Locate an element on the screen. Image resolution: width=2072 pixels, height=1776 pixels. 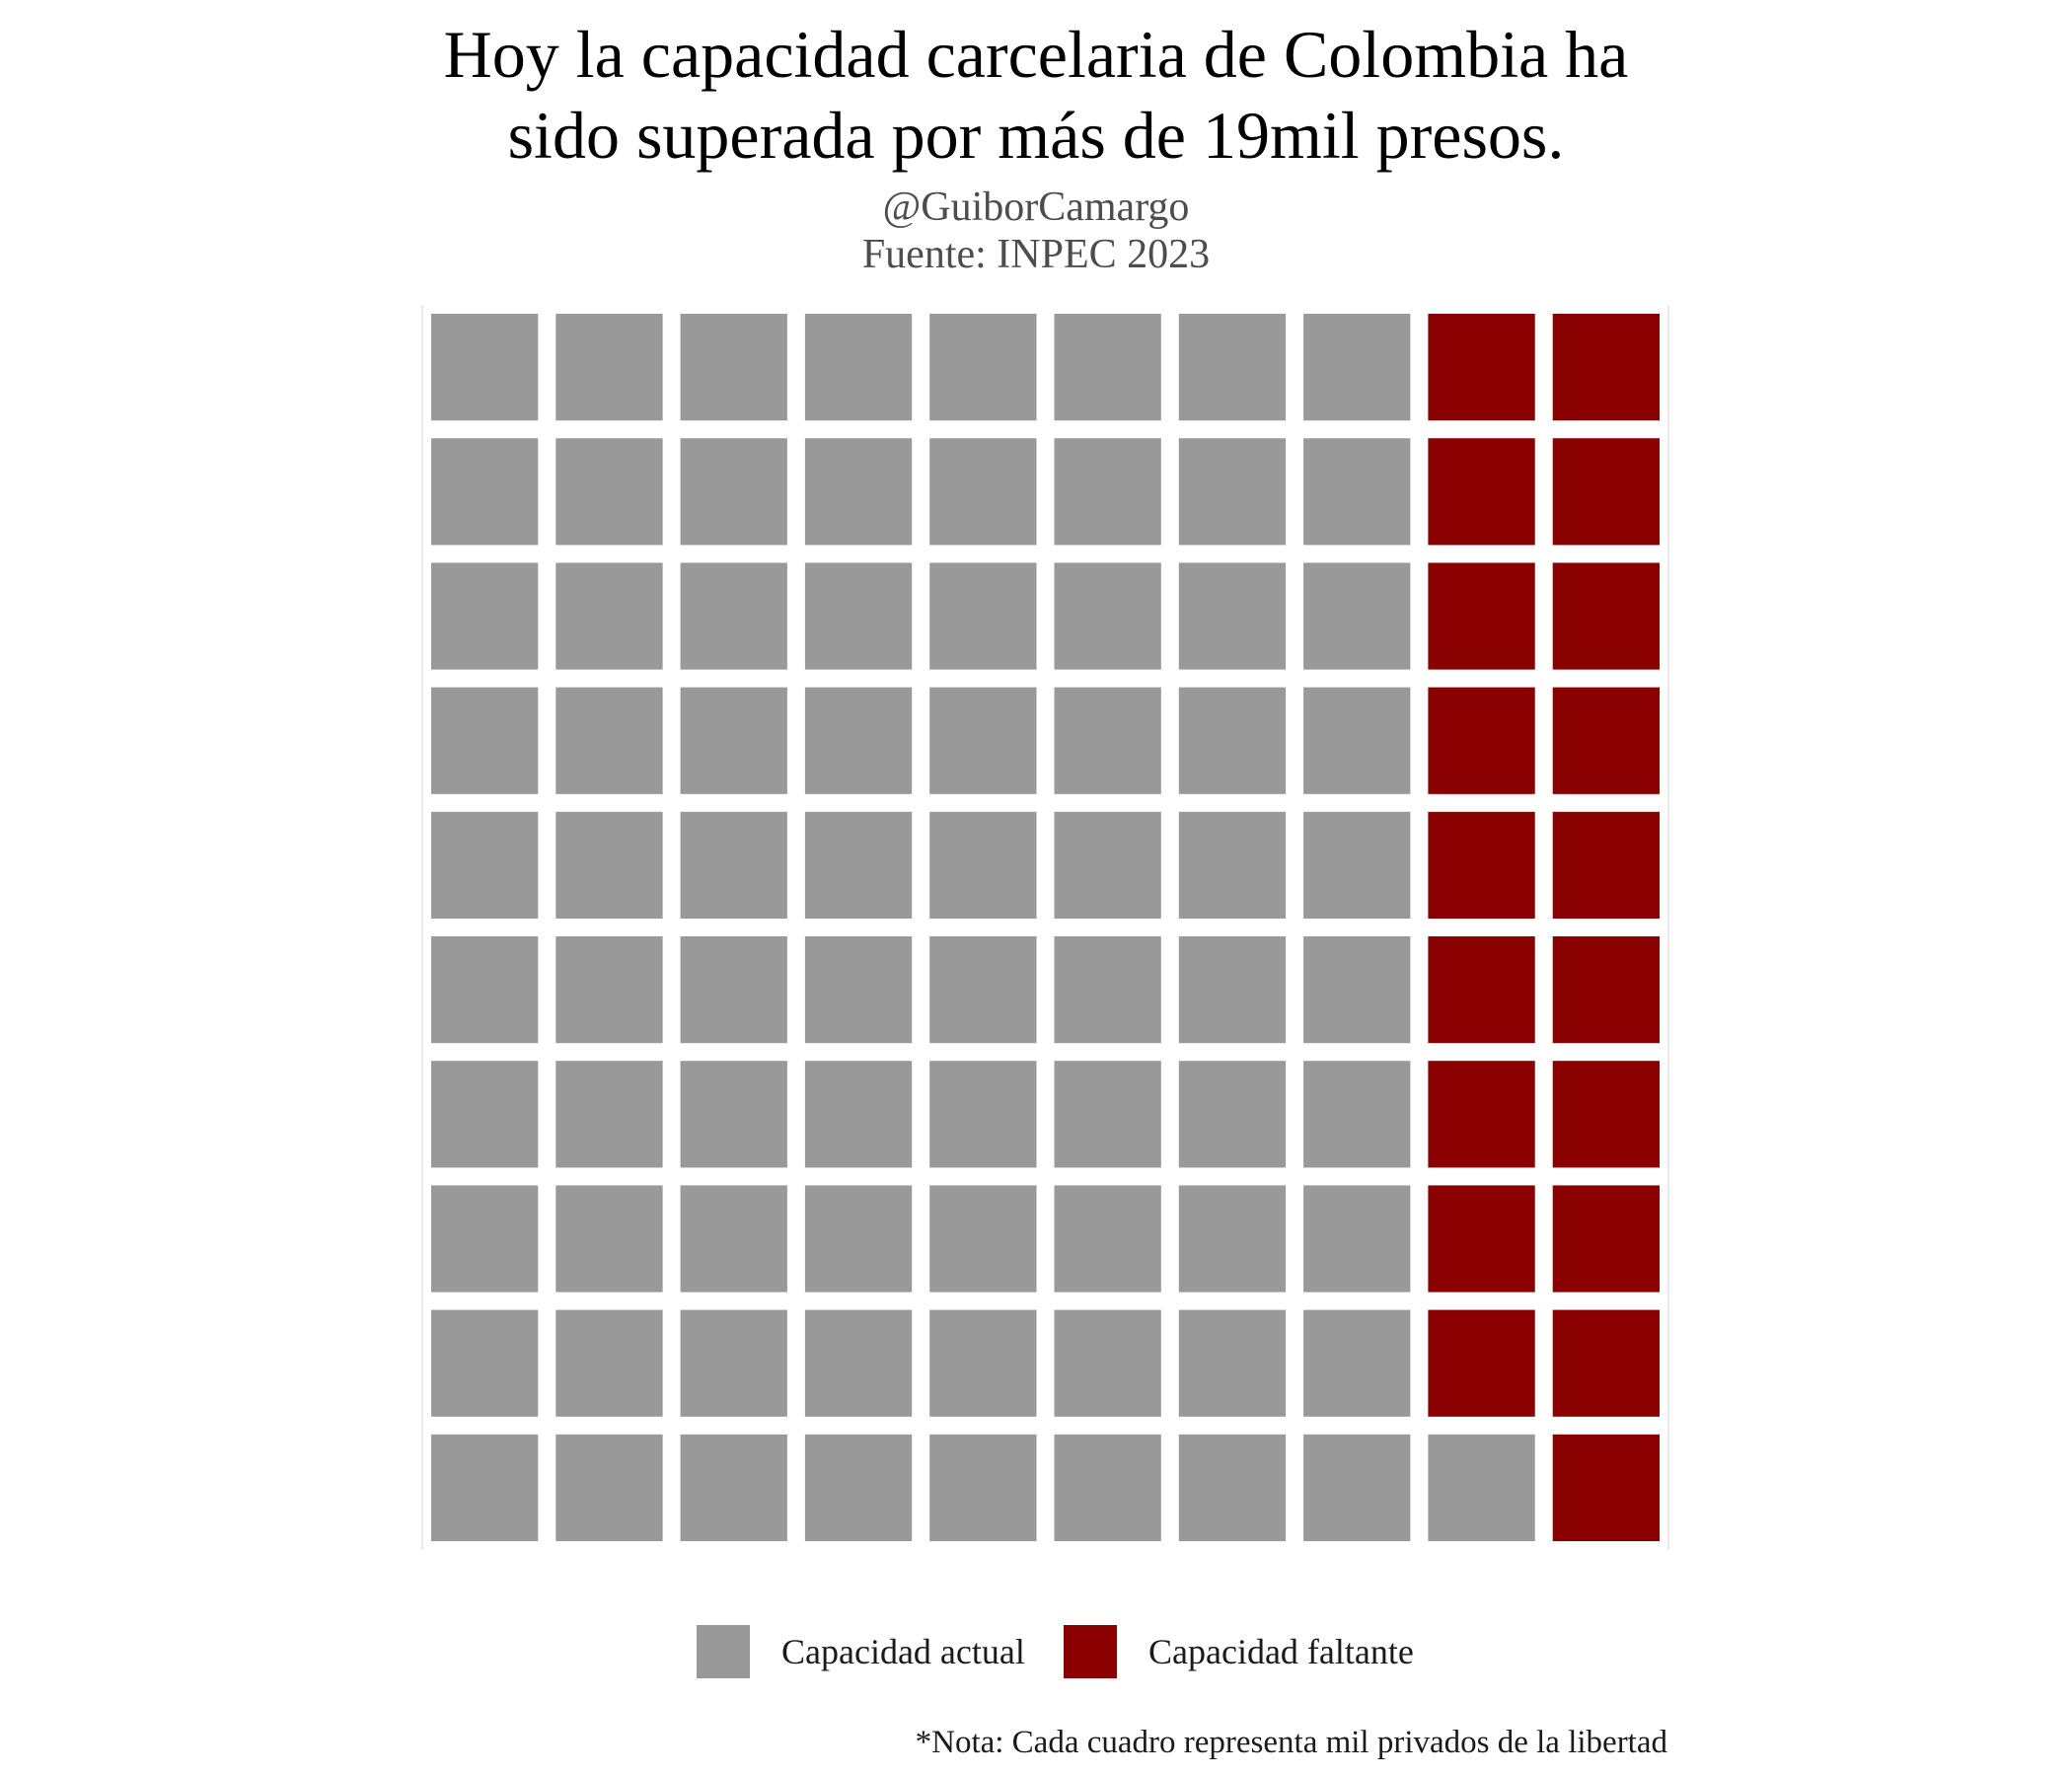
legend-label: Capacidad faltante is located at coordinates (1281, 1652).